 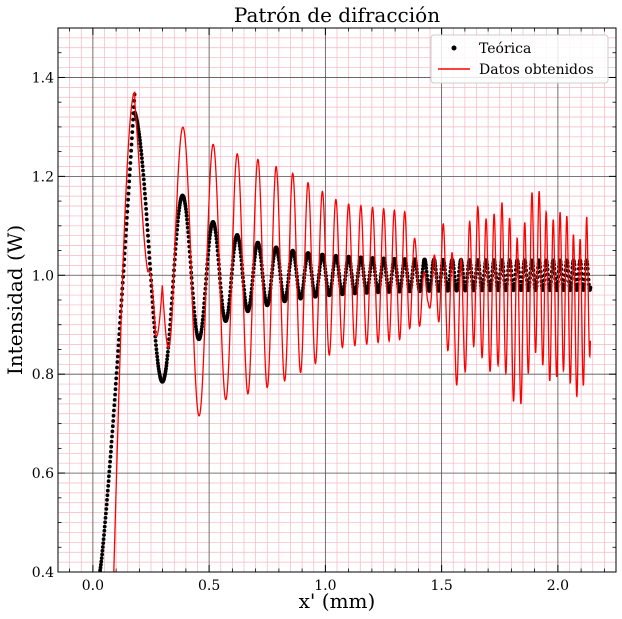 What do you see at coordinates (43, 573) in the screenshot?
I see `y-tick-label: 0.4` at bounding box center [43, 573].